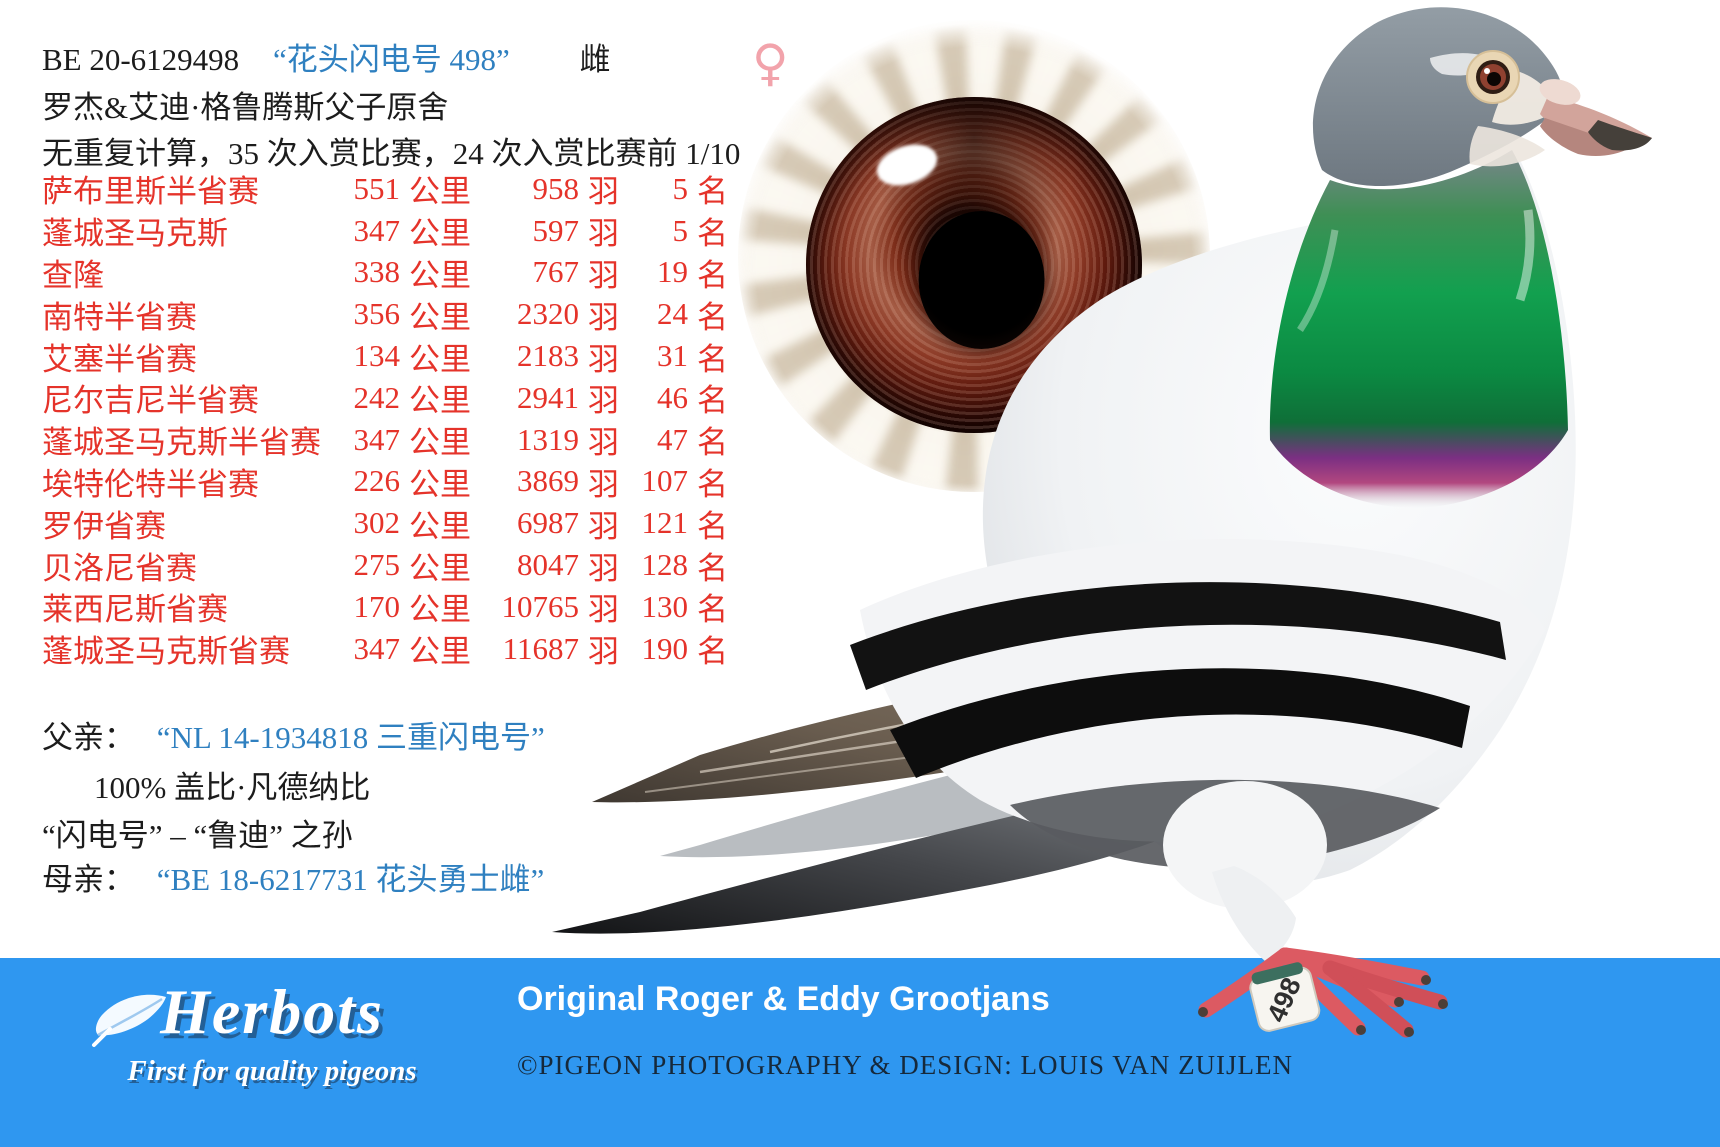  I want to click on brand-name: Herbots, so click(272, 1011).